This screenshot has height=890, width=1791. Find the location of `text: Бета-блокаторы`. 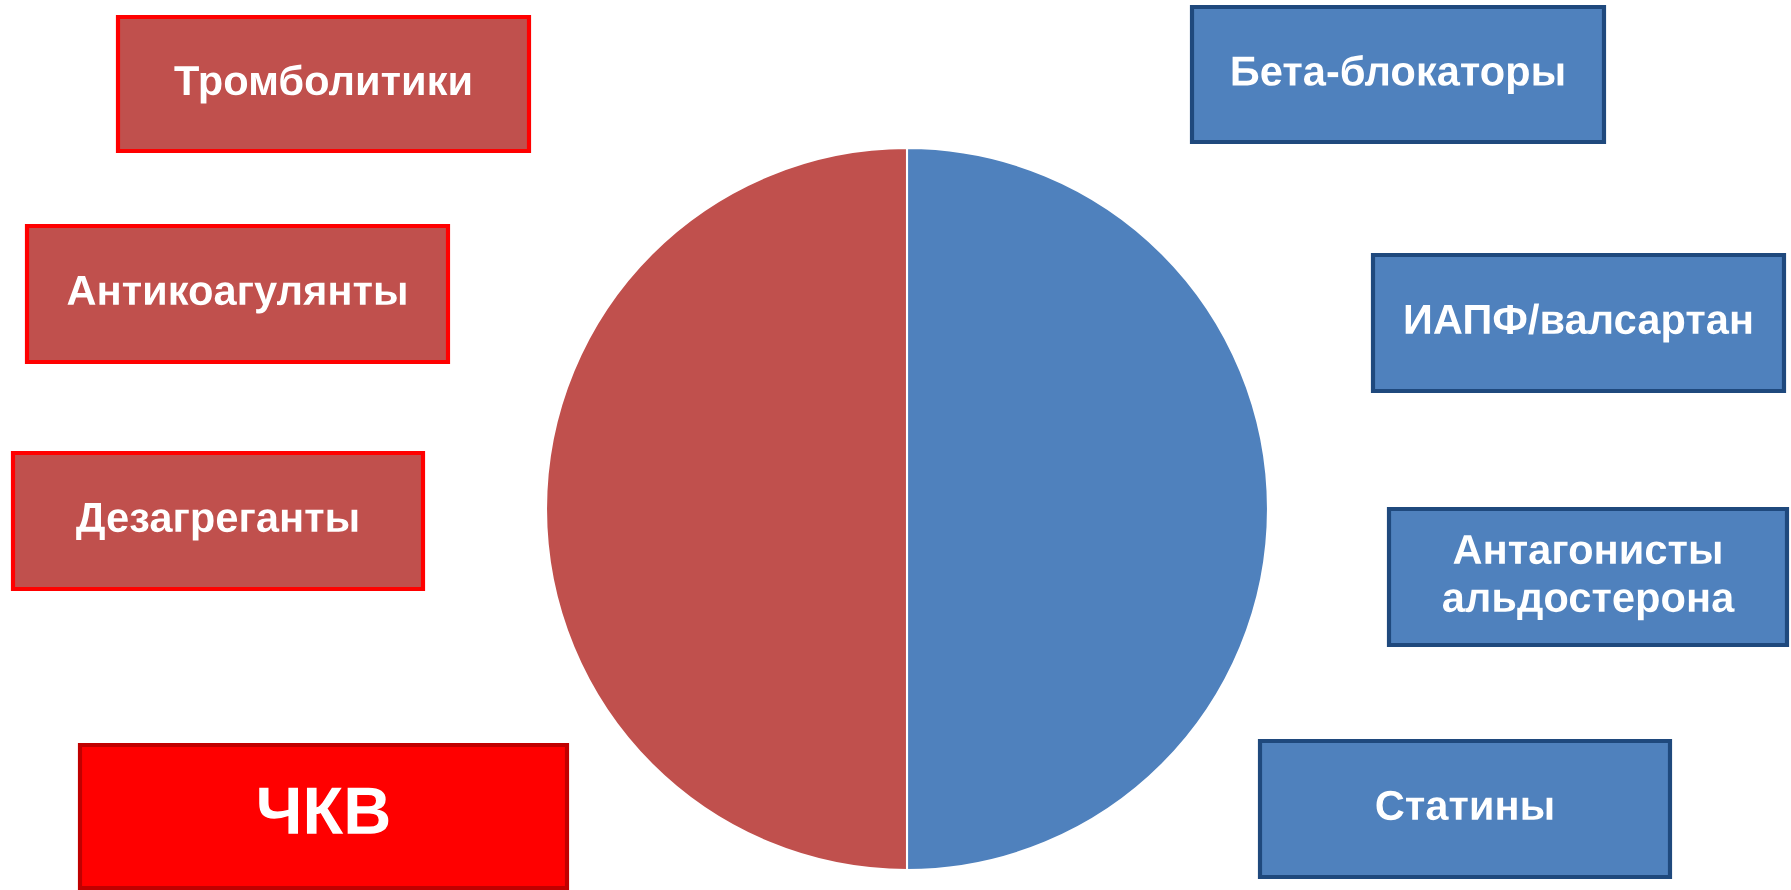

text: Бета-блокаторы is located at coordinates (1398, 74).